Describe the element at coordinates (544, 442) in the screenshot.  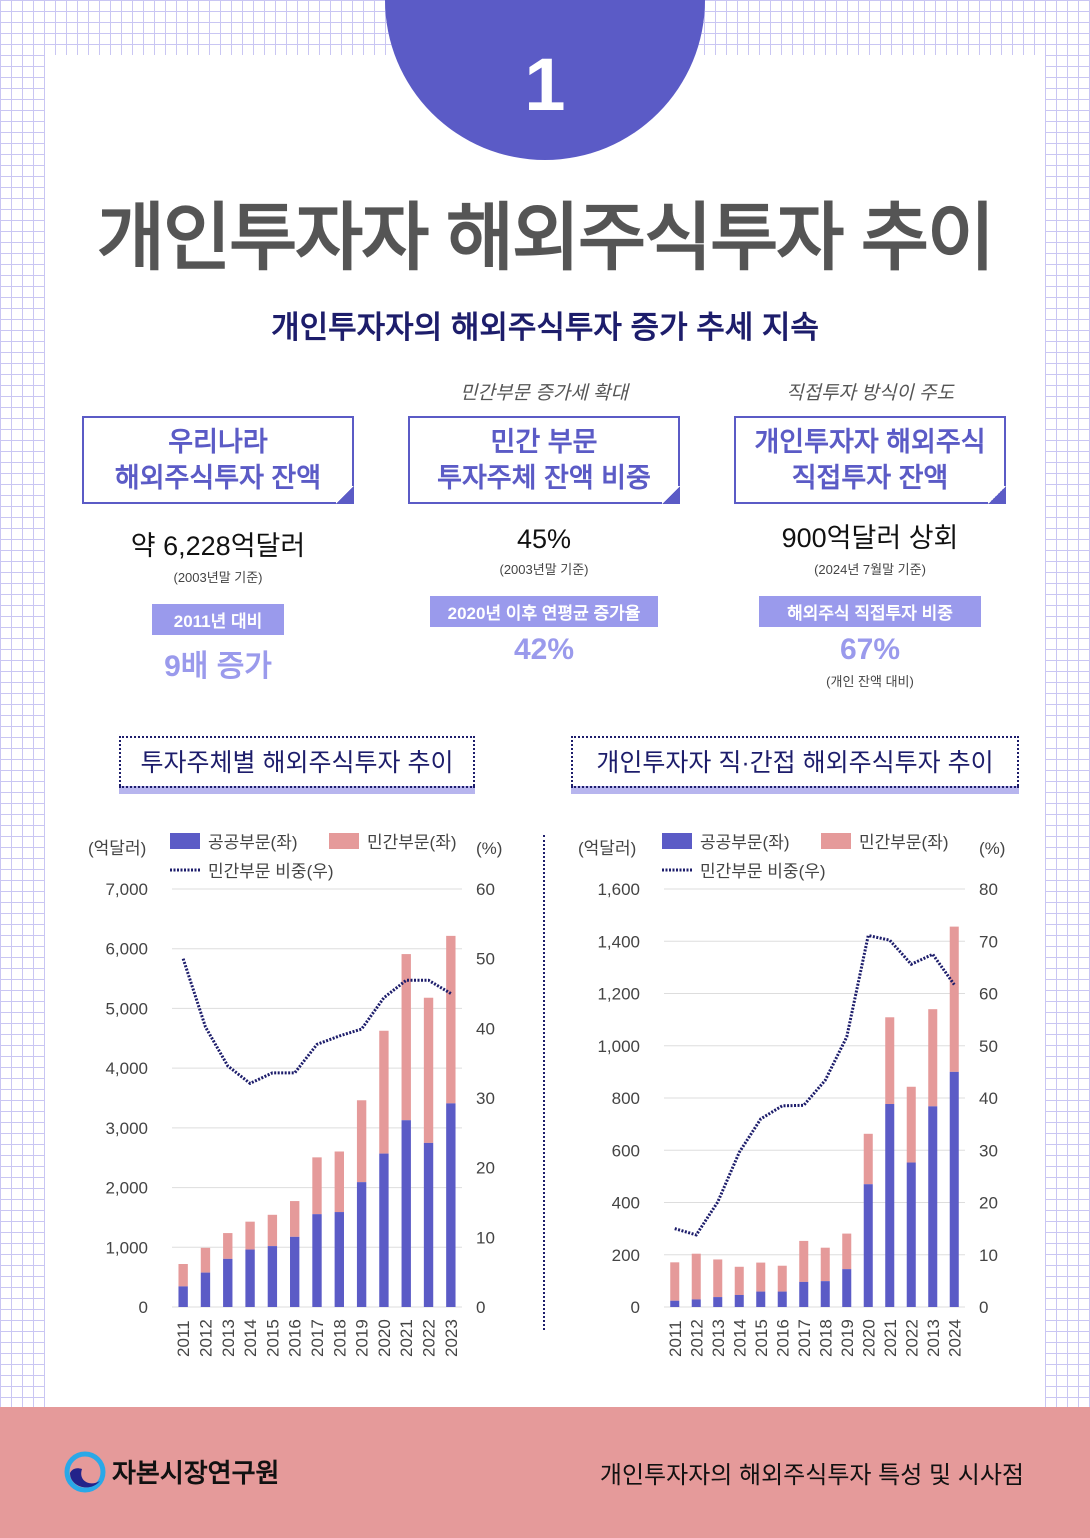
I see `card-title-line1: 민간 부문` at that location.